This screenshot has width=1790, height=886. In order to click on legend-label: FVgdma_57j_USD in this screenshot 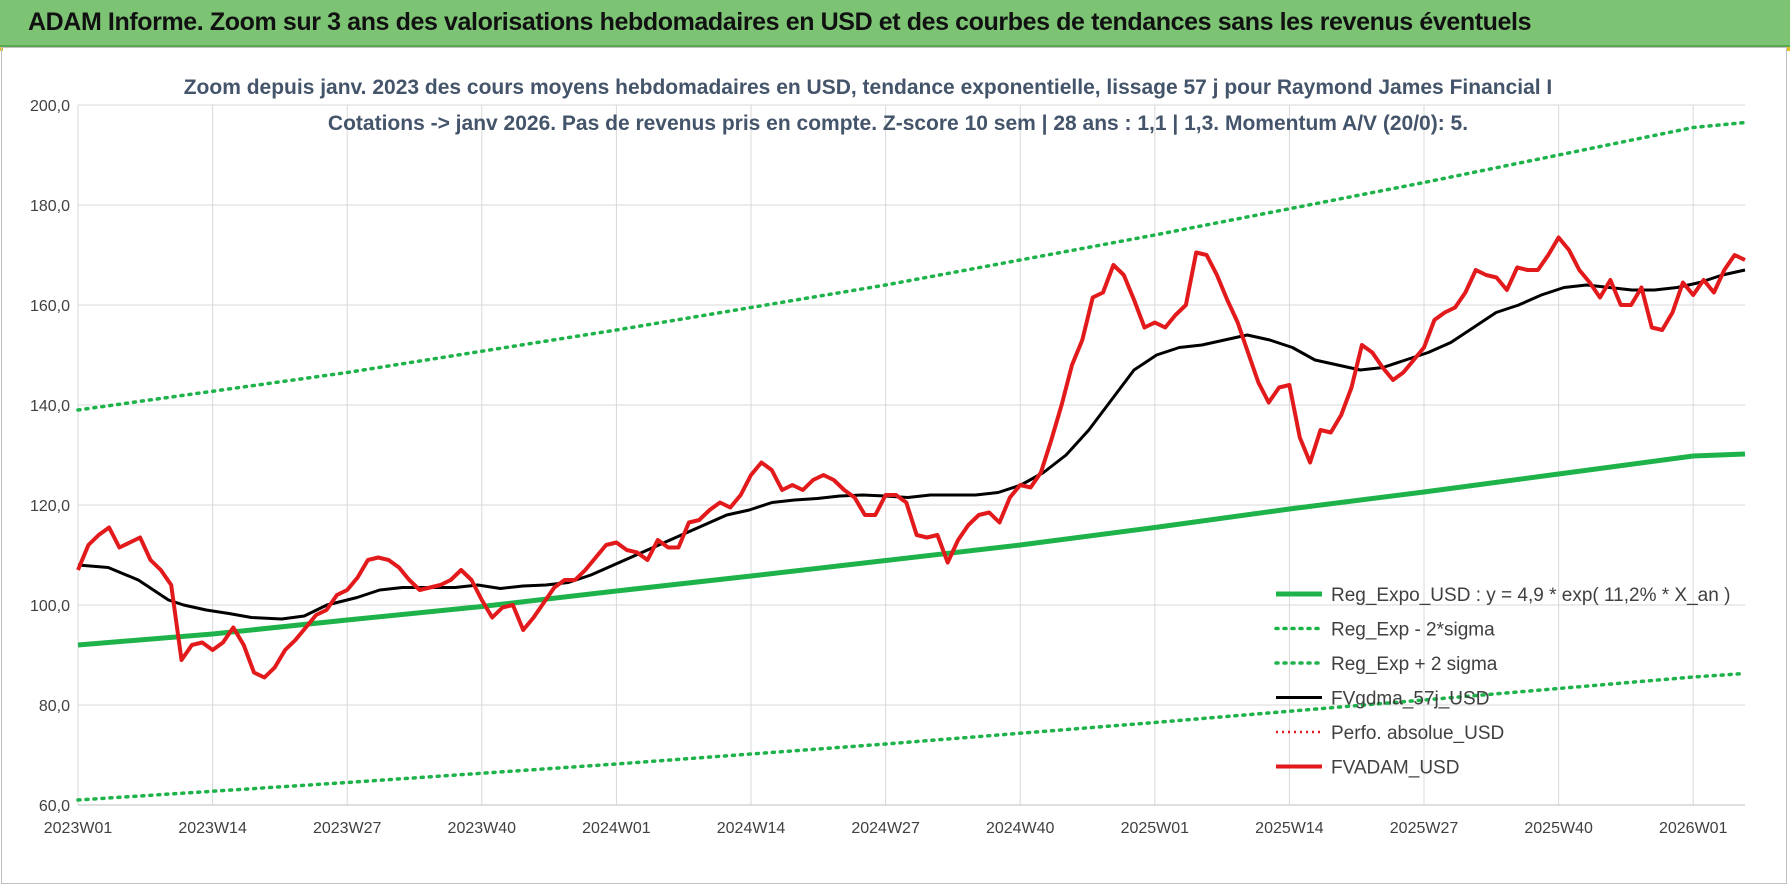, I will do `click(1410, 699)`.